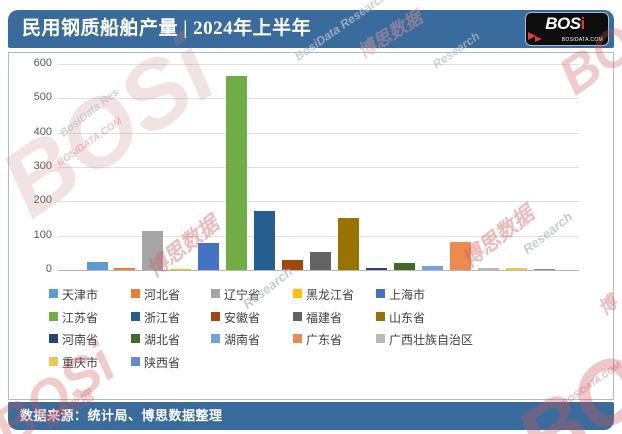 This screenshot has height=434, width=622. What do you see at coordinates (320, 261) in the screenshot?
I see `chart-bar-福建省` at bounding box center [320, 261].